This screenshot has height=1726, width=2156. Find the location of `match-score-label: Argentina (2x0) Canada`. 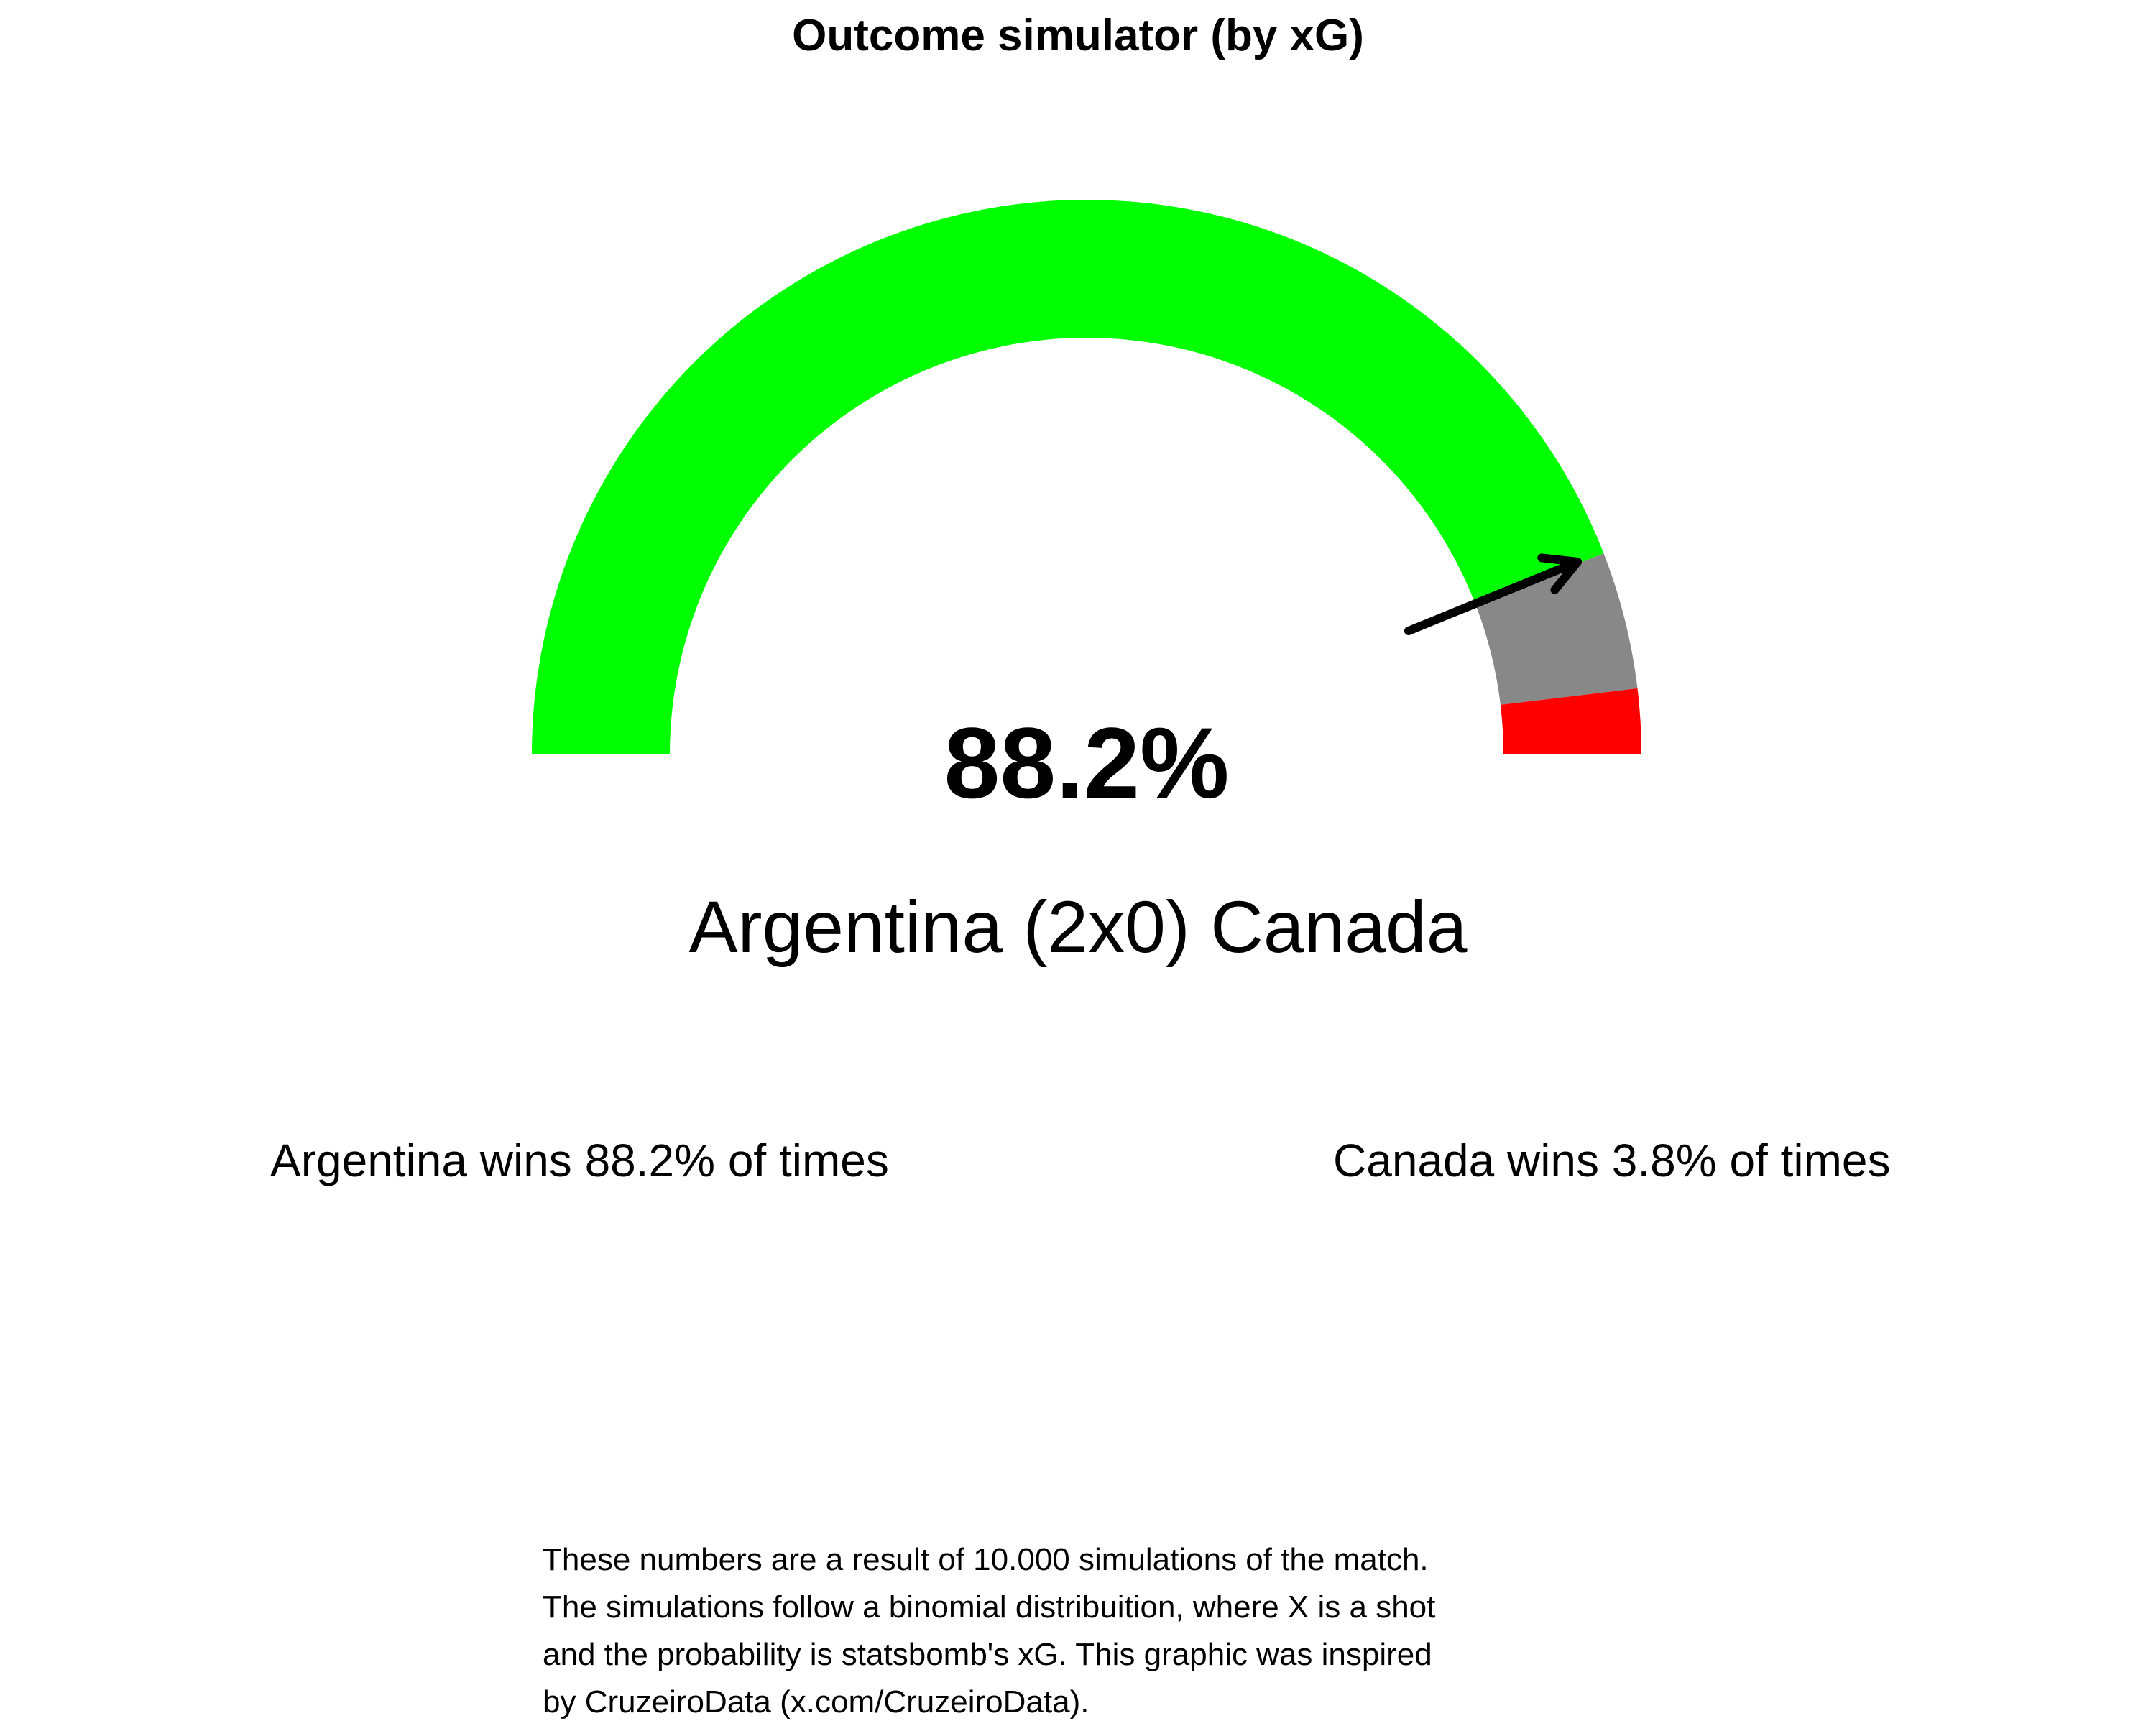

match-score-label: Argentina (2x0) Canada is located at coordinates (1078, 927).